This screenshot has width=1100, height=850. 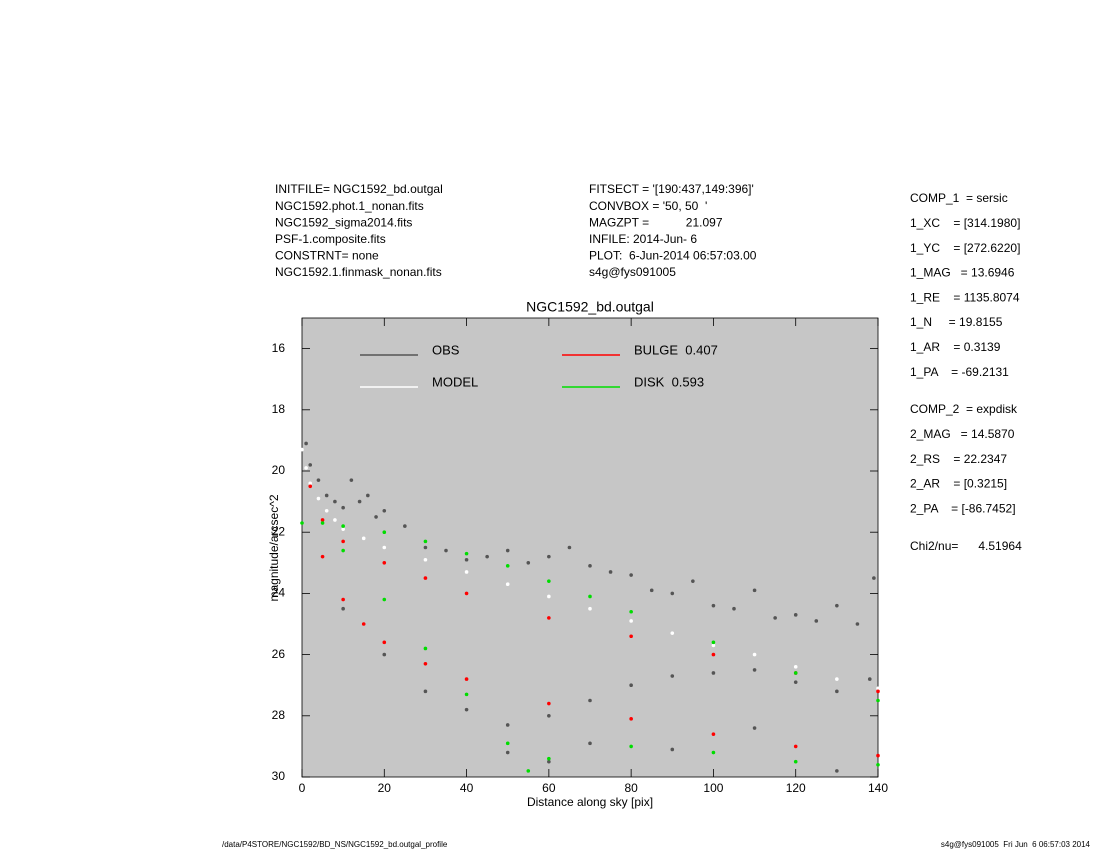 I want to click on y-axis-label: magnitude/arcsec^2, so click(x=274, y=547).